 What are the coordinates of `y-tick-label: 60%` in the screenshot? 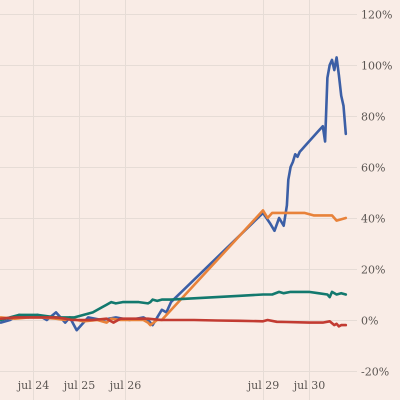 It's located at (373, 168).